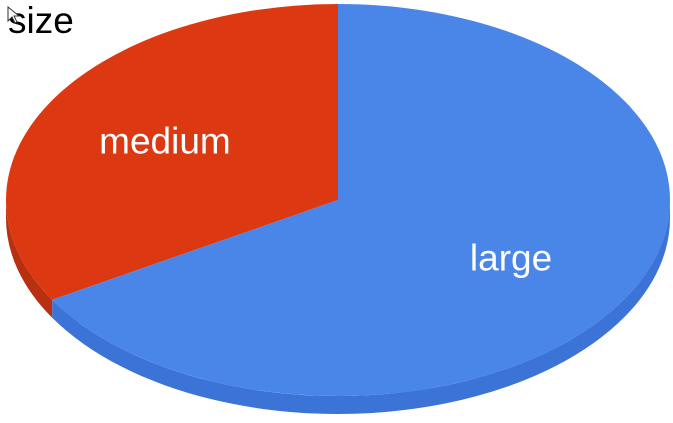  What do you see at coordinates (165, 141) in the screenshot?
I see `slice-label-medium: medium` at bounding box center [165, 141].